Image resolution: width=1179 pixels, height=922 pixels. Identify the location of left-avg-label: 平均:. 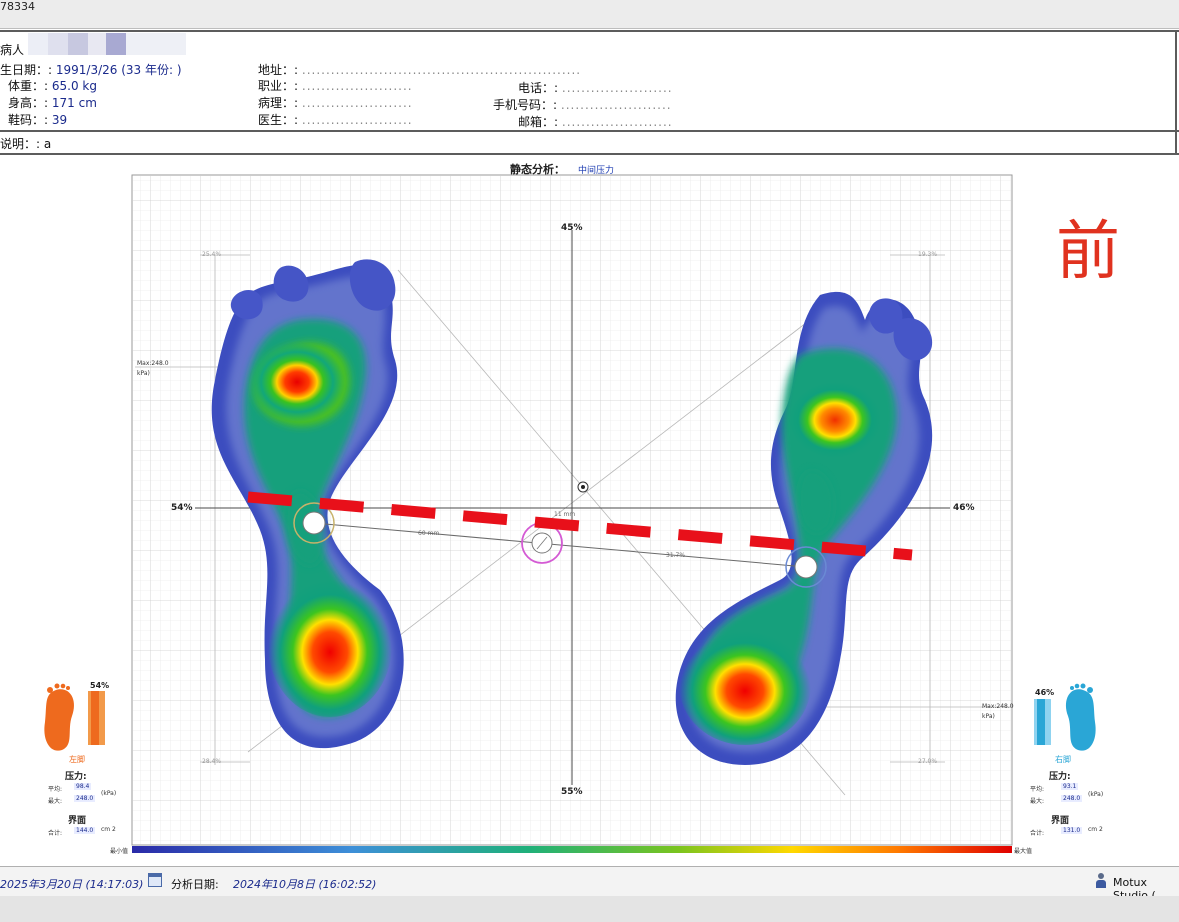
(55, 789).